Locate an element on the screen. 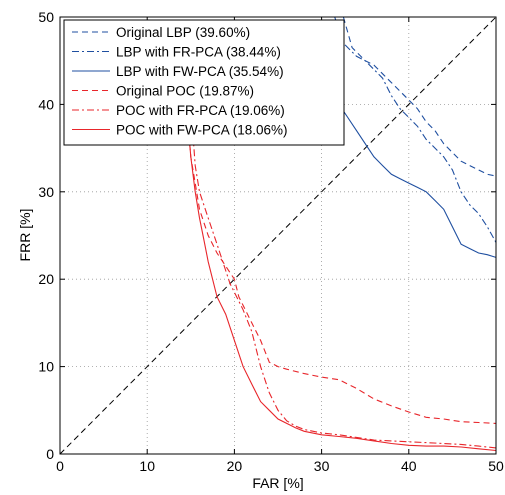 This screenshot has width=505, height=495. legend-entry-label: POC with FW-PCA (18.06%) is located at coordinates (202, 130).